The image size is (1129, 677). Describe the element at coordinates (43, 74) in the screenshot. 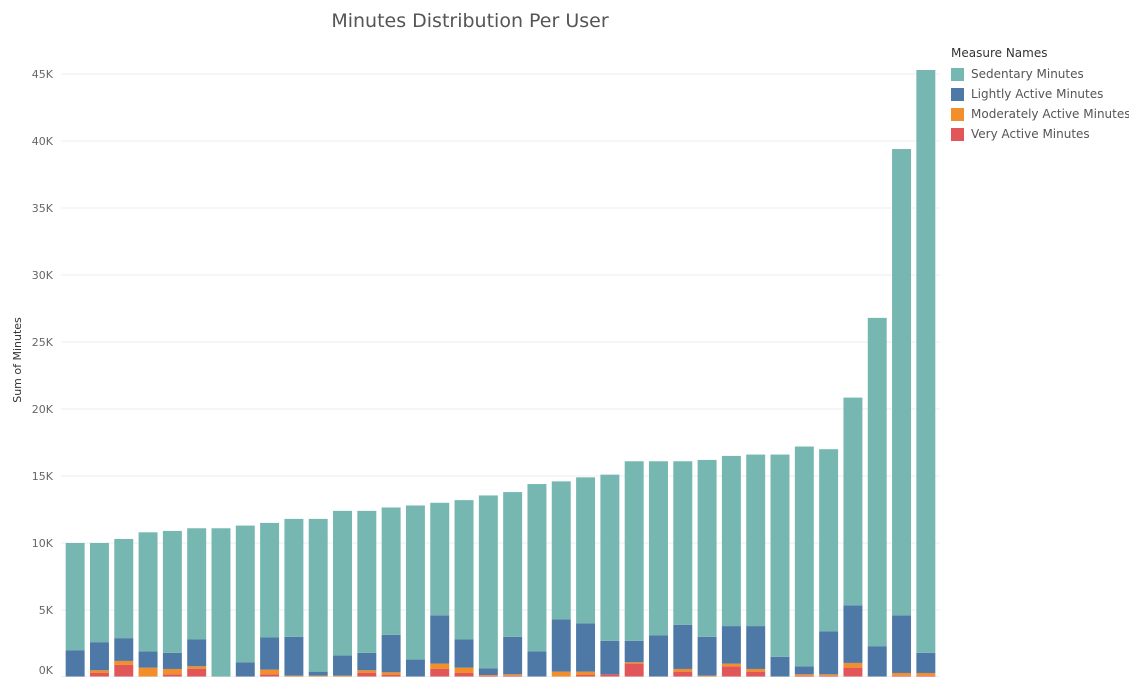

I see `y-tick-label: 45K` at that location.